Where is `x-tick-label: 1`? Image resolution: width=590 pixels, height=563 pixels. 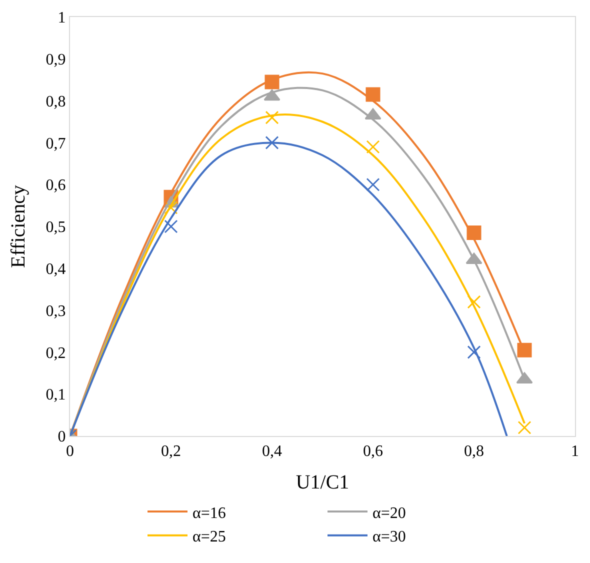 x-tick-label: 1 is located at coordinates (575, 451).